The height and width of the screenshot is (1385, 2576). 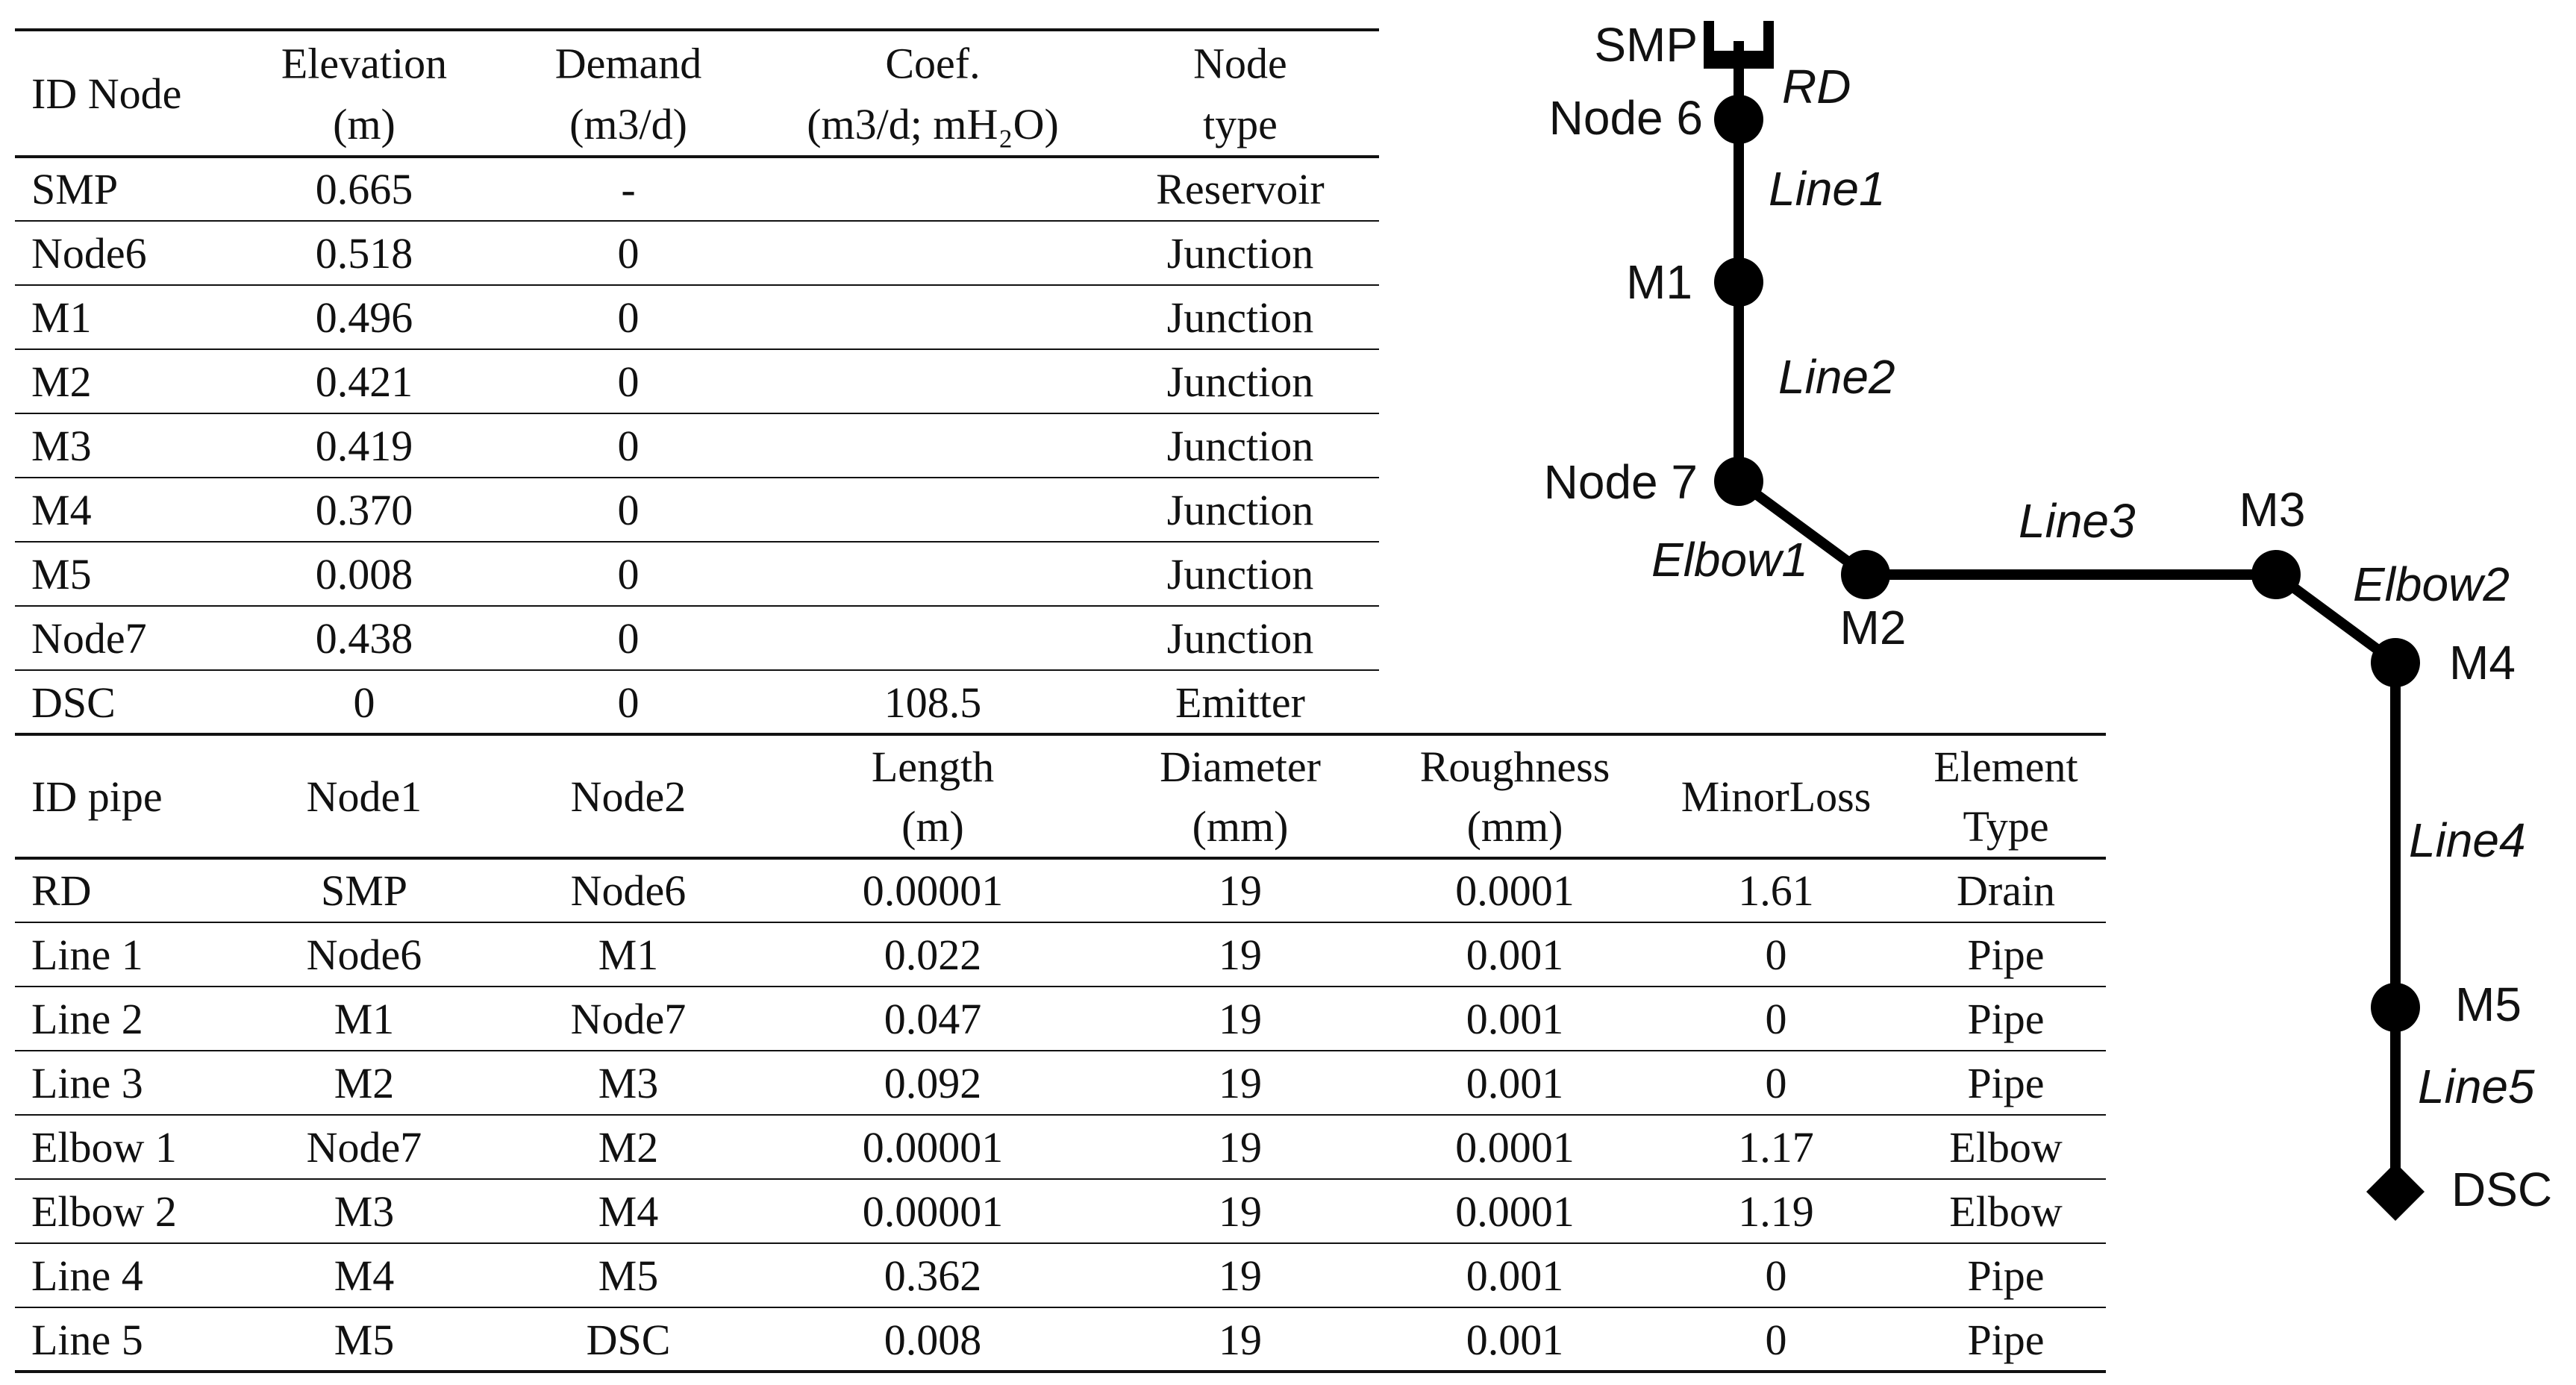 What do you see at coordinates (364, 796) in the screenshot?
I see `pipes-table-header-1: Node1` at bounding box center [364, 796].